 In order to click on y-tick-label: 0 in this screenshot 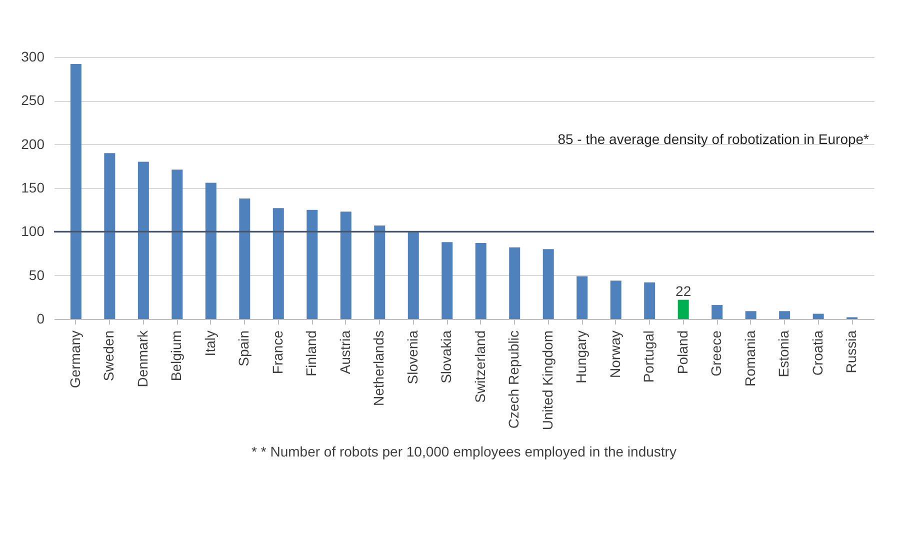, I will do `click(40, 318)`.